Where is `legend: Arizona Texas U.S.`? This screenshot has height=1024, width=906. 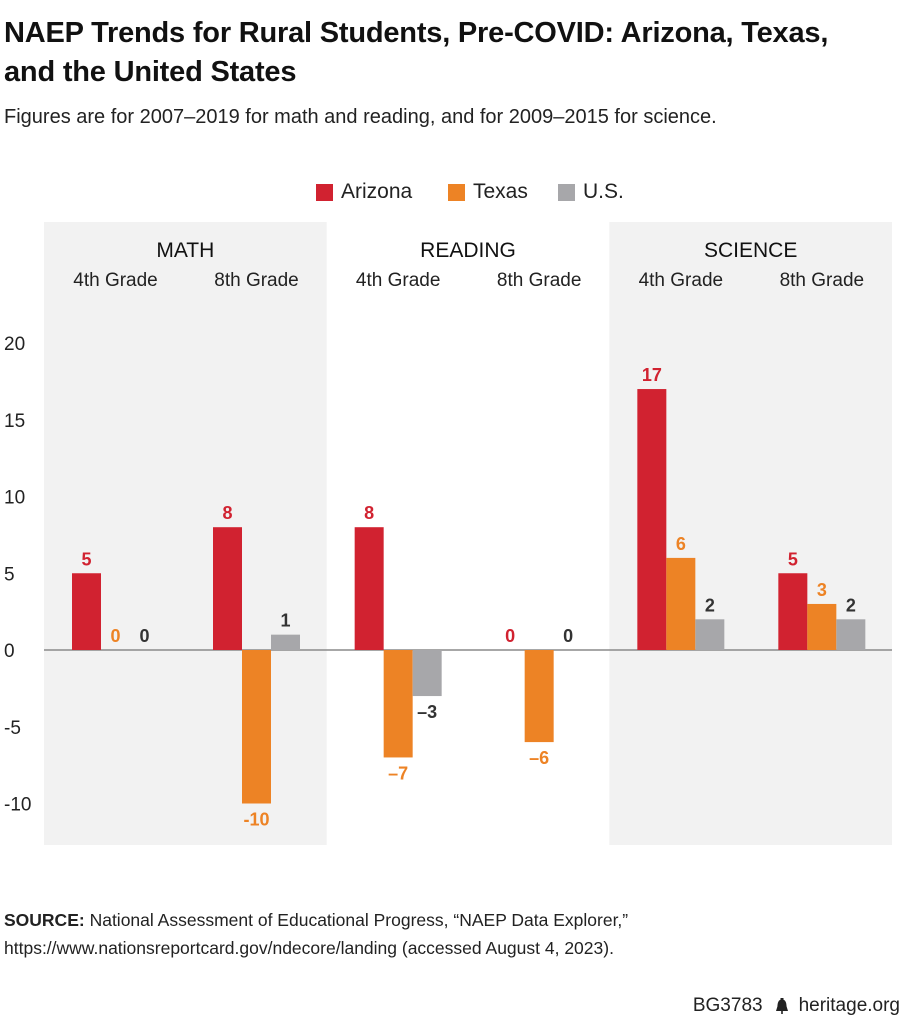 legend: Arizona Texas U.S. is located at coordinates (453, 195).